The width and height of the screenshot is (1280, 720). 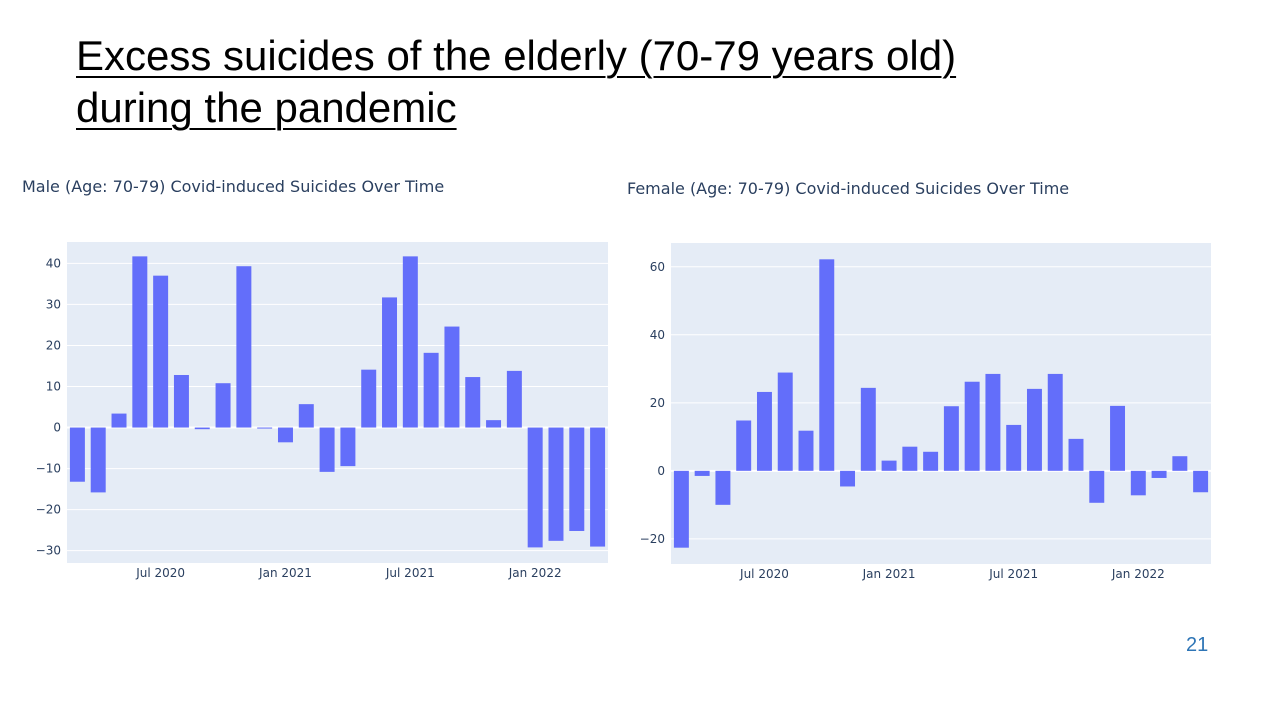 I want to click on male-y-tick-label: −30, so click(x=48, y=551).